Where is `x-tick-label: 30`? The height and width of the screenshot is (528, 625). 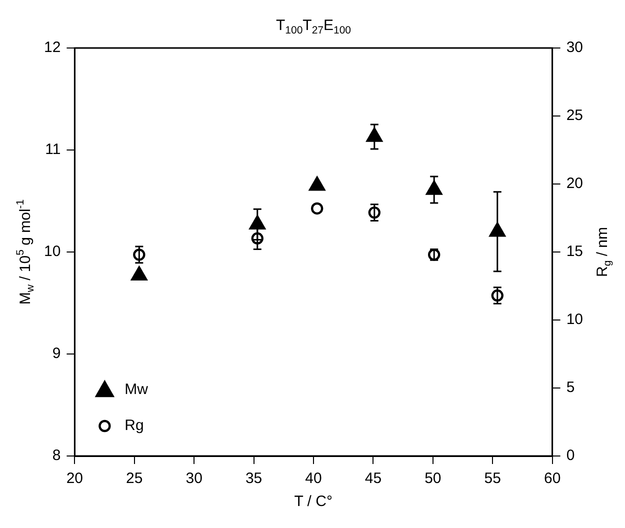 x-tick-label: 30 is located at coordinates (194, 479).